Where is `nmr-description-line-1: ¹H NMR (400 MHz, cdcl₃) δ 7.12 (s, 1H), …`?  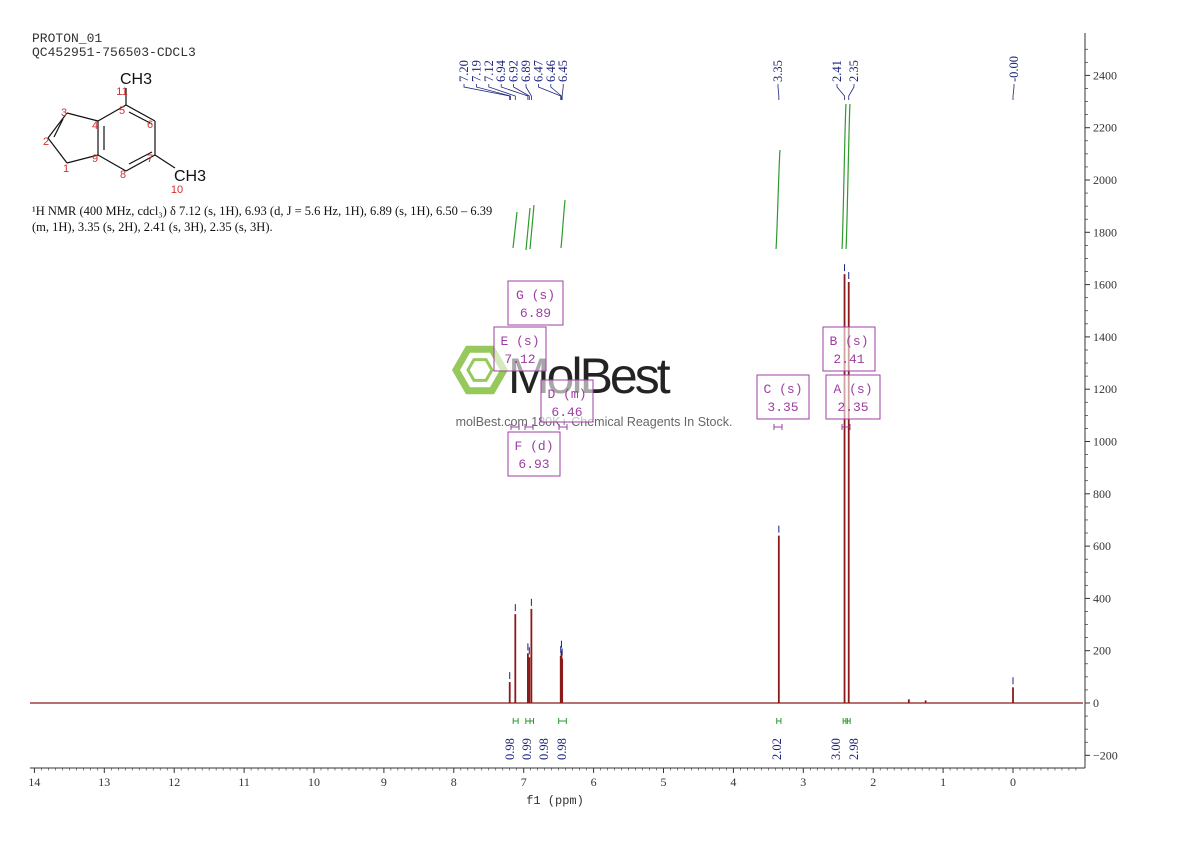
nmr-description-line-1: ¹H NMR (400 MHz, cdcl₃) δ 7.12 (s, 1H), … is located at coordinates (262, 211).